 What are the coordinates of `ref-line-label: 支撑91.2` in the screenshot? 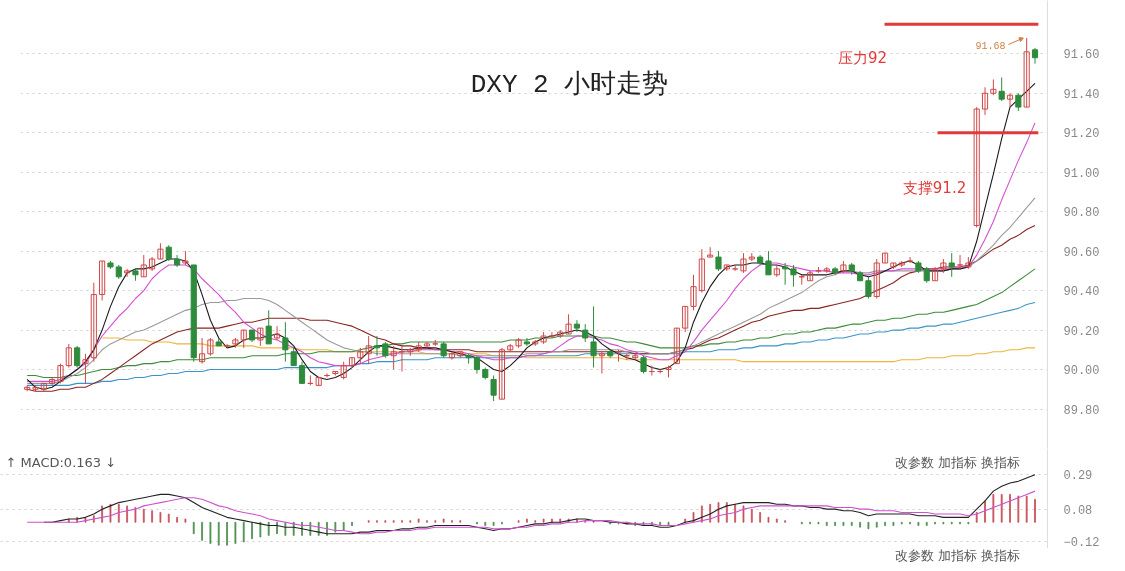 It's located at (934, 187).